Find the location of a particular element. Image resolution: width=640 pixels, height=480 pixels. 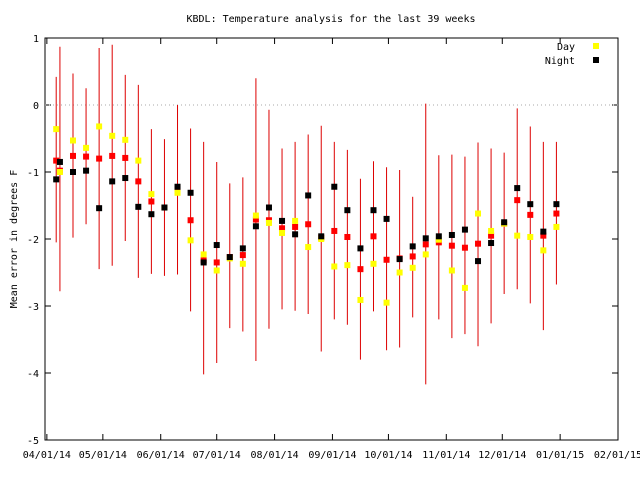

x-tick-label: 06/01/14 is located at coordinates (161, 455).